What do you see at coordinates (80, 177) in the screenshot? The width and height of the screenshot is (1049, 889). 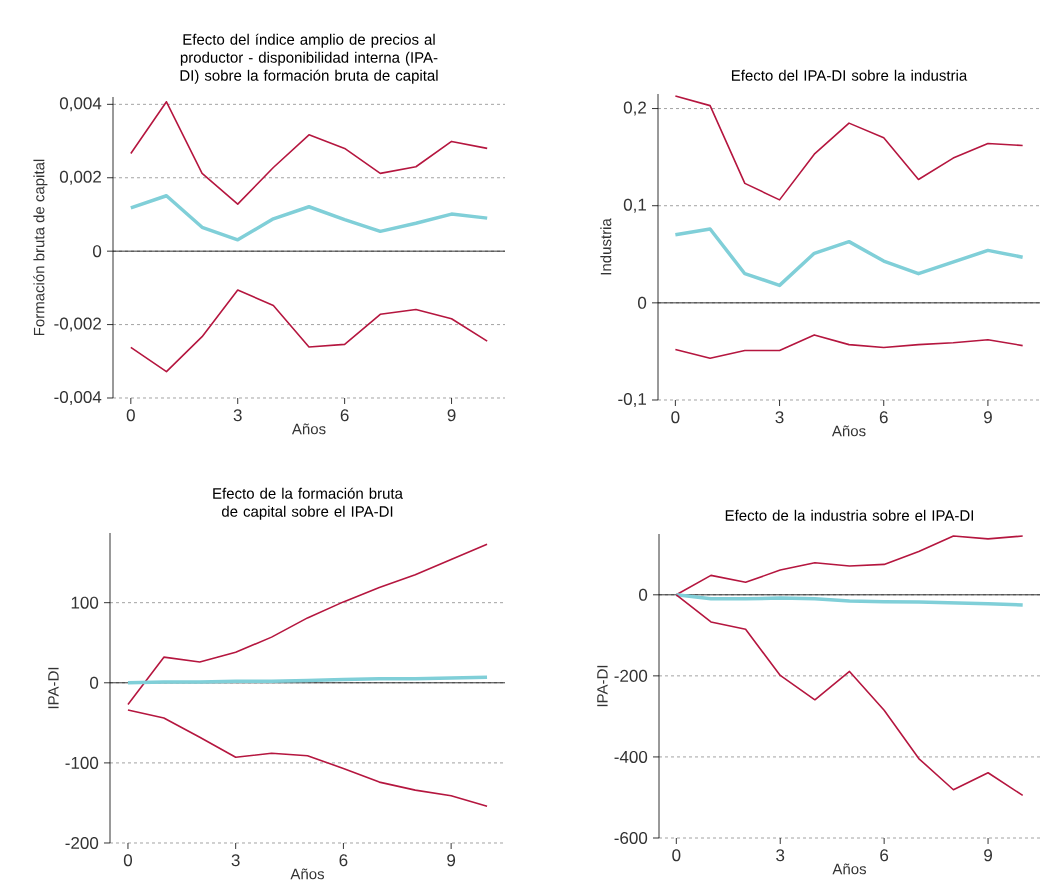 I see `y-tick-label: 0,002` at bounding box center [80, 177].